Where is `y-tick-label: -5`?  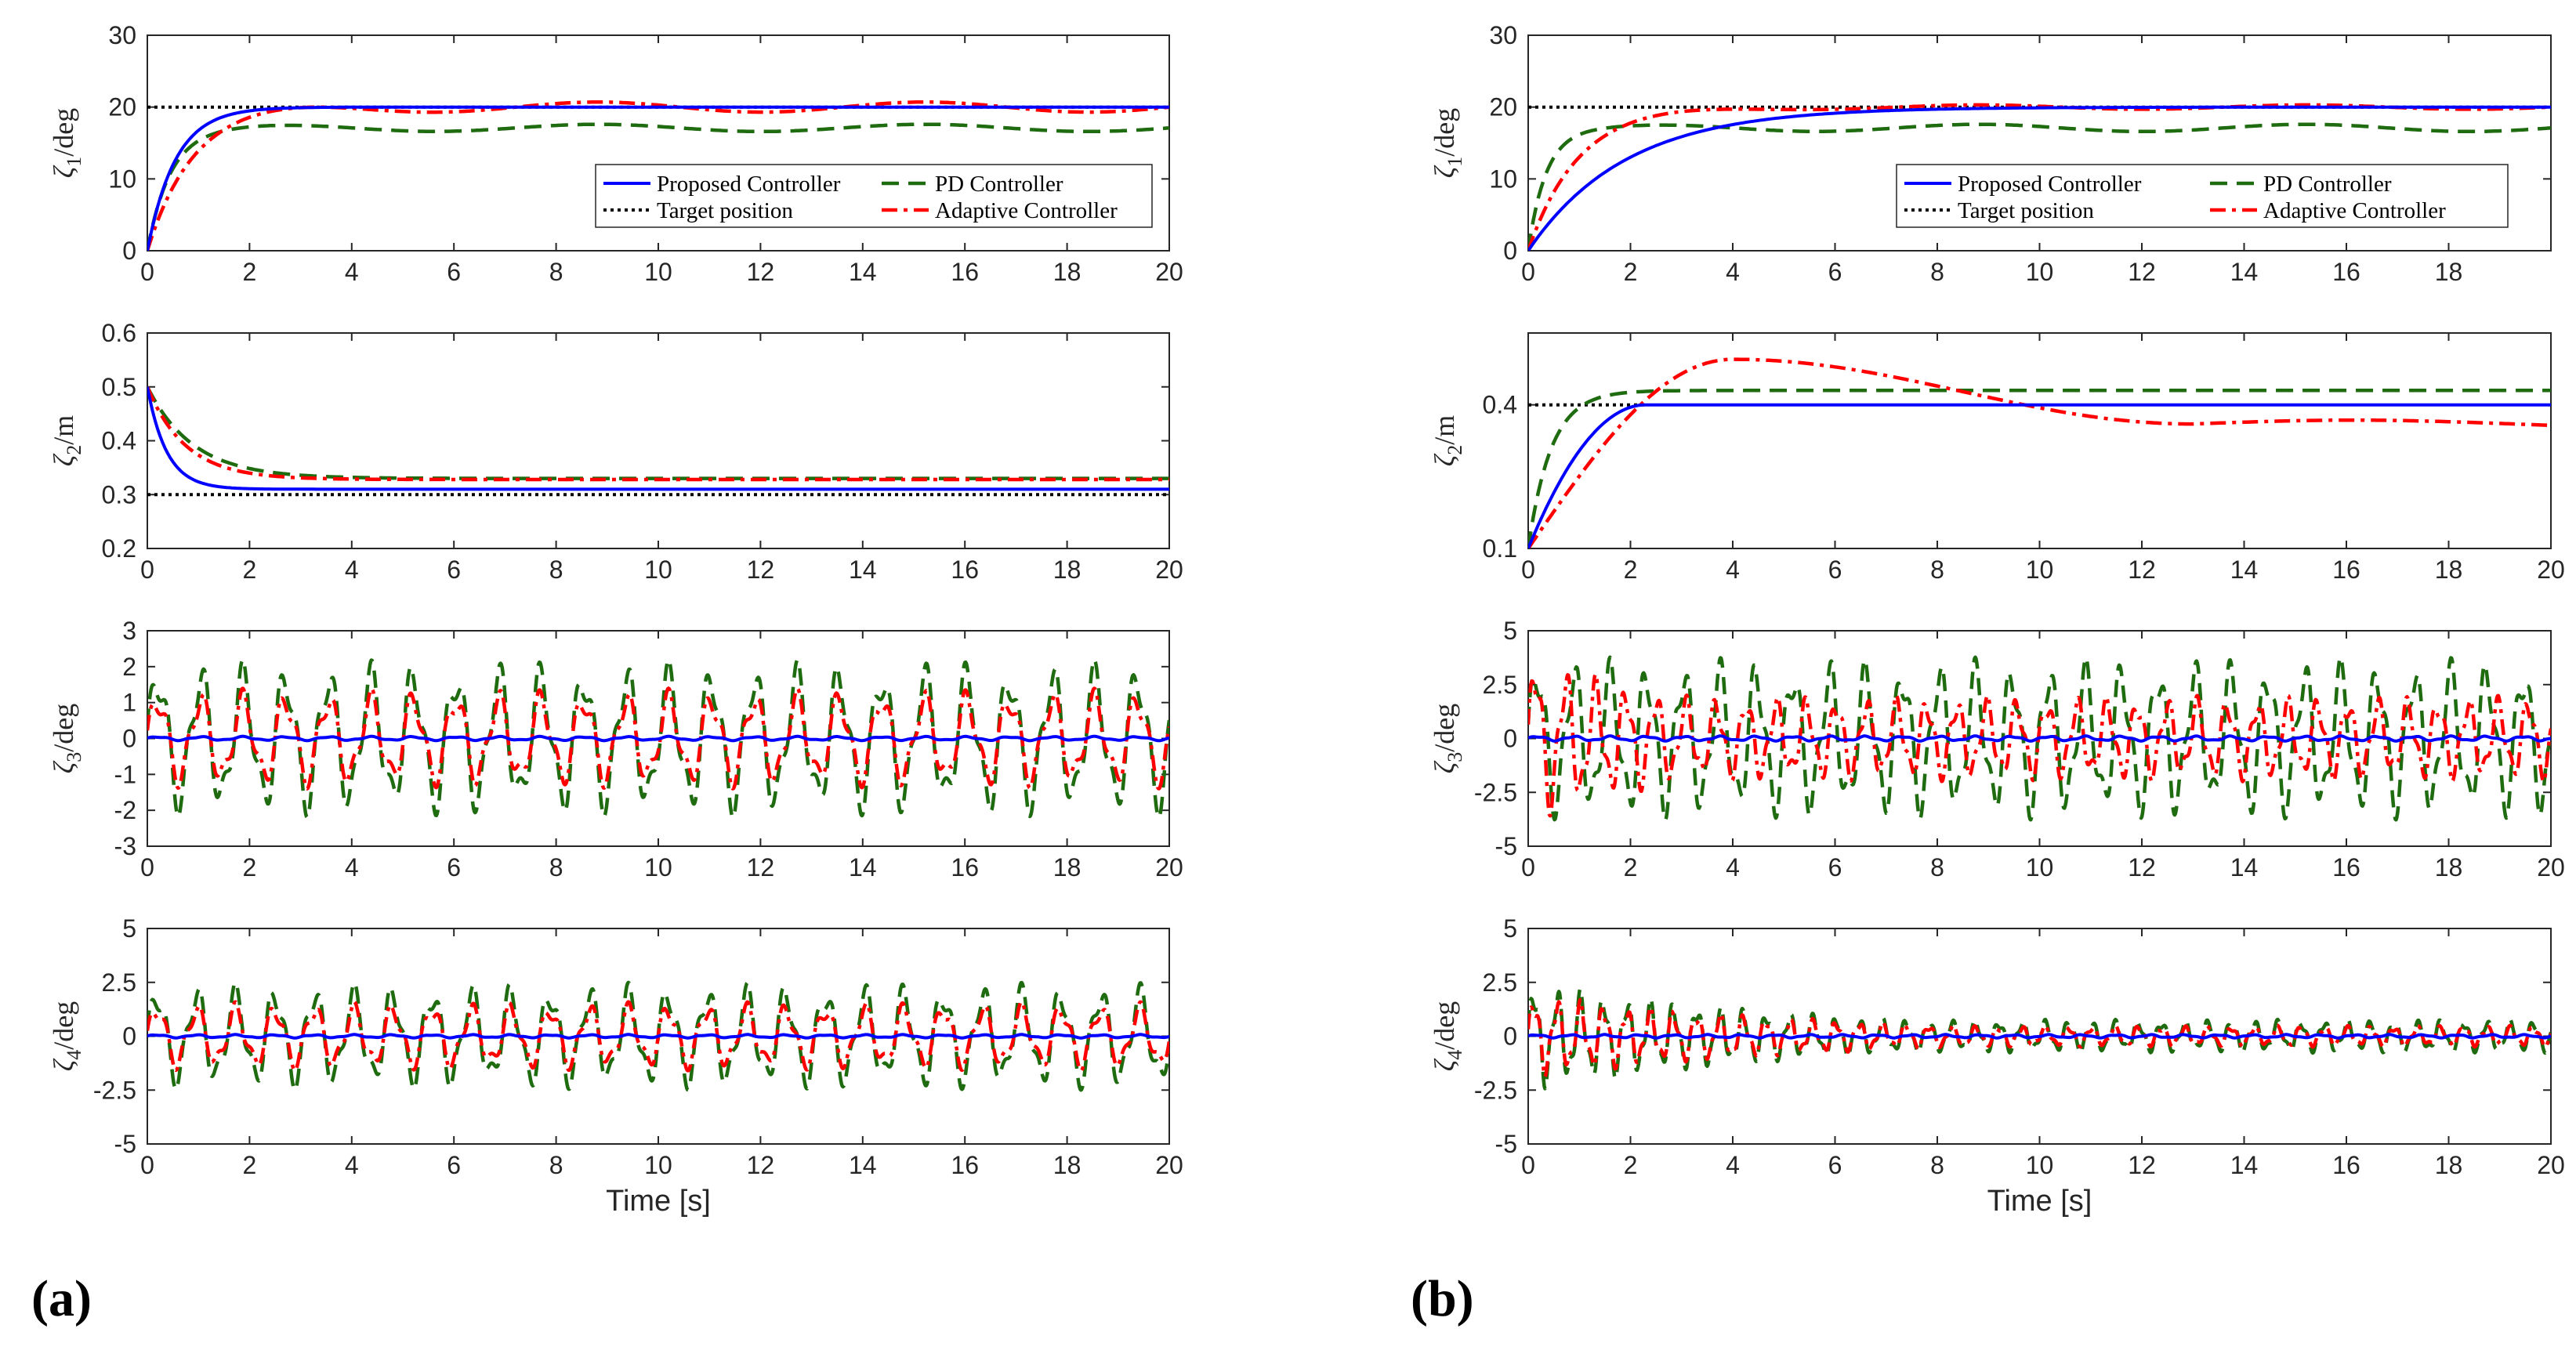 y-tick-label: -5 is located at coordinates (1506, 1144).